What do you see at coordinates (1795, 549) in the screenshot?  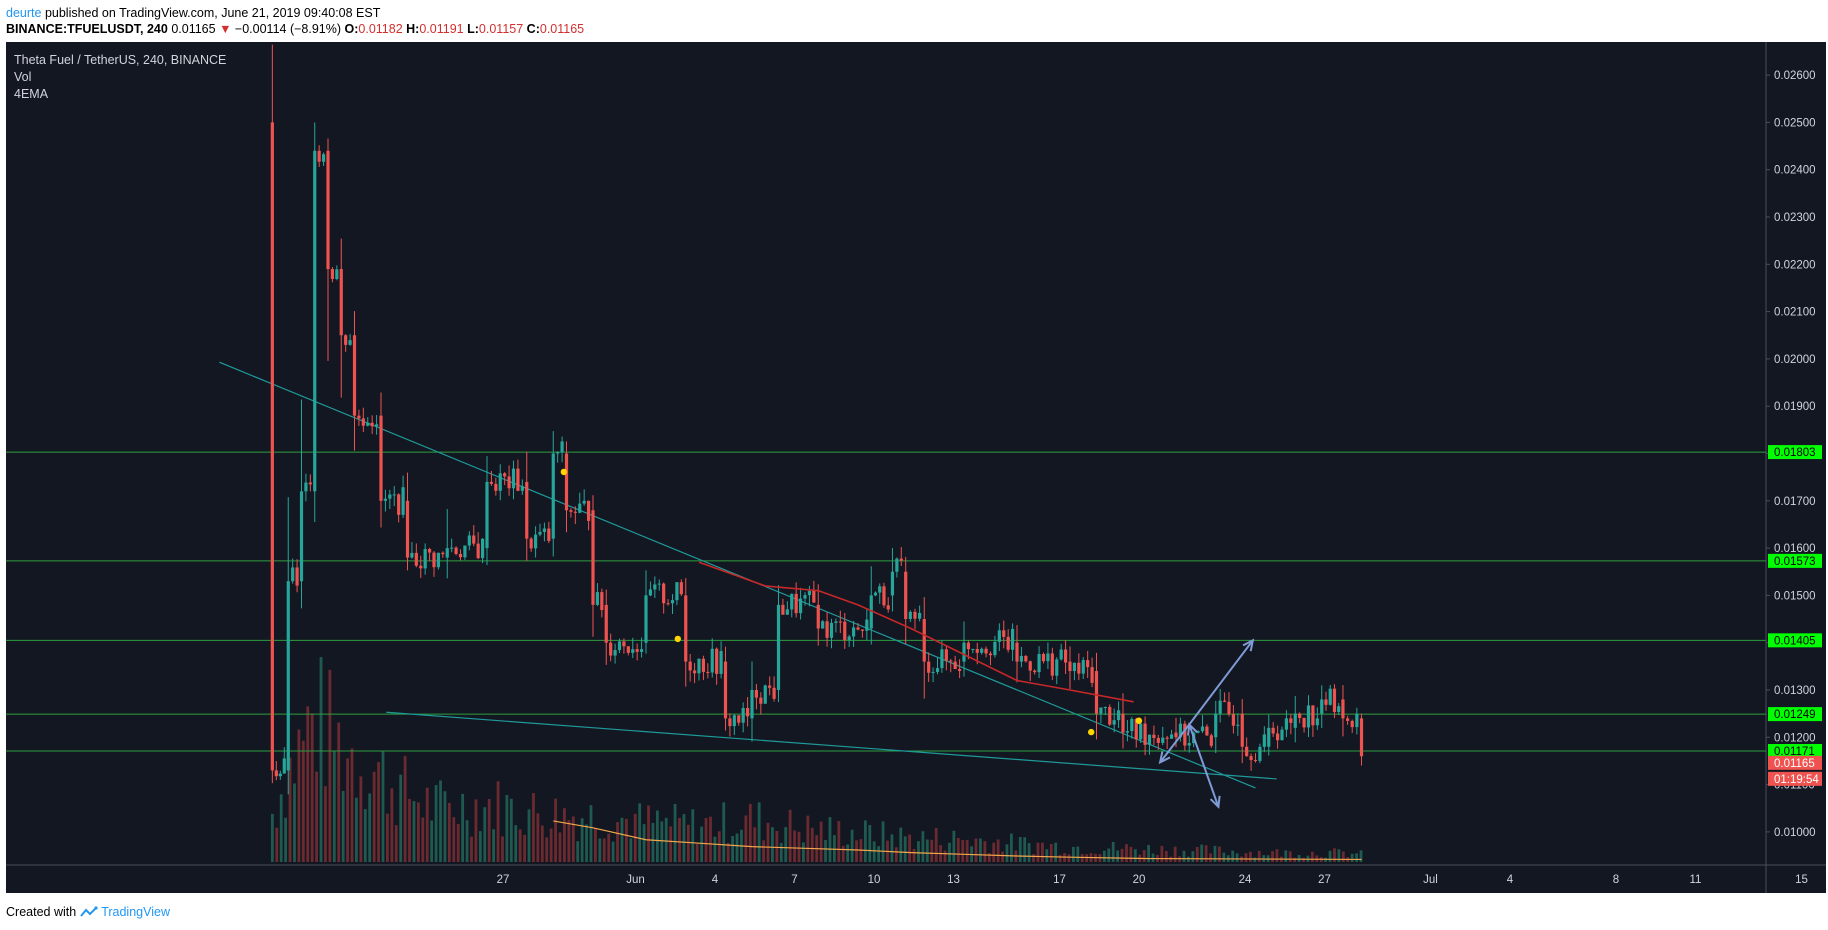 I see `y-tick-label: 0.01600` at bounding box center [1795, 549].